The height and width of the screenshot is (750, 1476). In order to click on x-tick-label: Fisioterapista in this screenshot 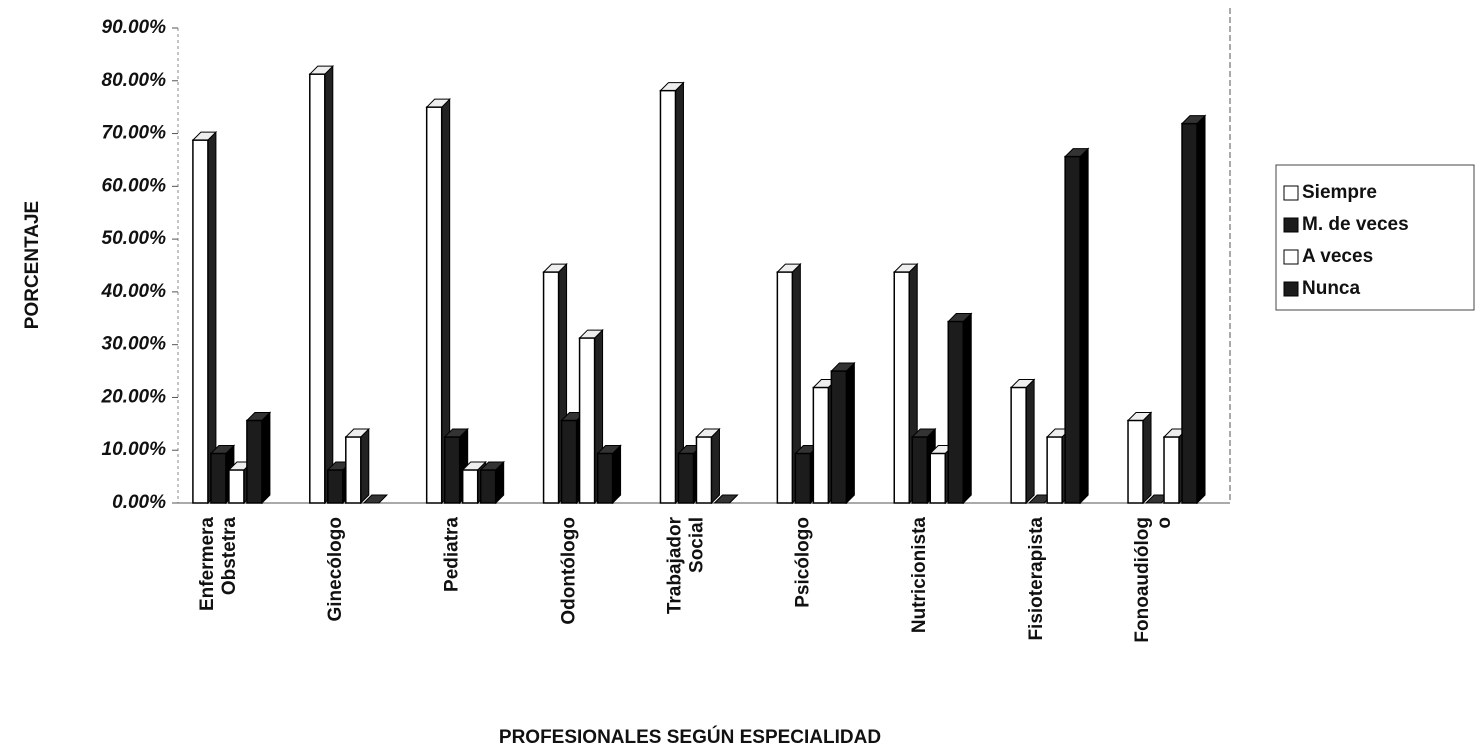, I will do `click(1036, 579)`.